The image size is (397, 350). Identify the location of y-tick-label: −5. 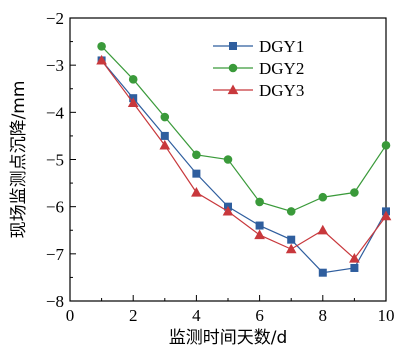
(55, 160).